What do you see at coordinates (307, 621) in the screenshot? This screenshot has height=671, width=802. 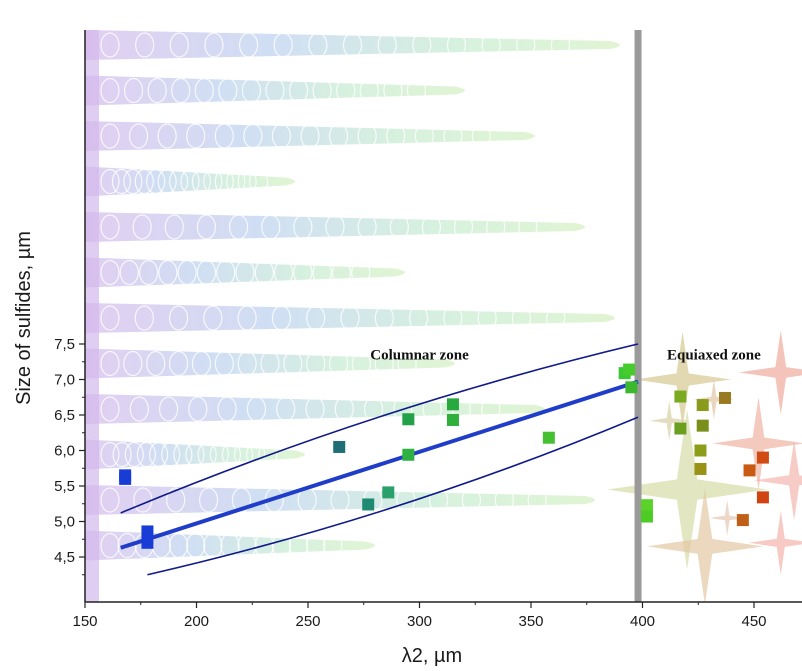 I see `x-tick-label: 250` at bounding box center [307, 621].